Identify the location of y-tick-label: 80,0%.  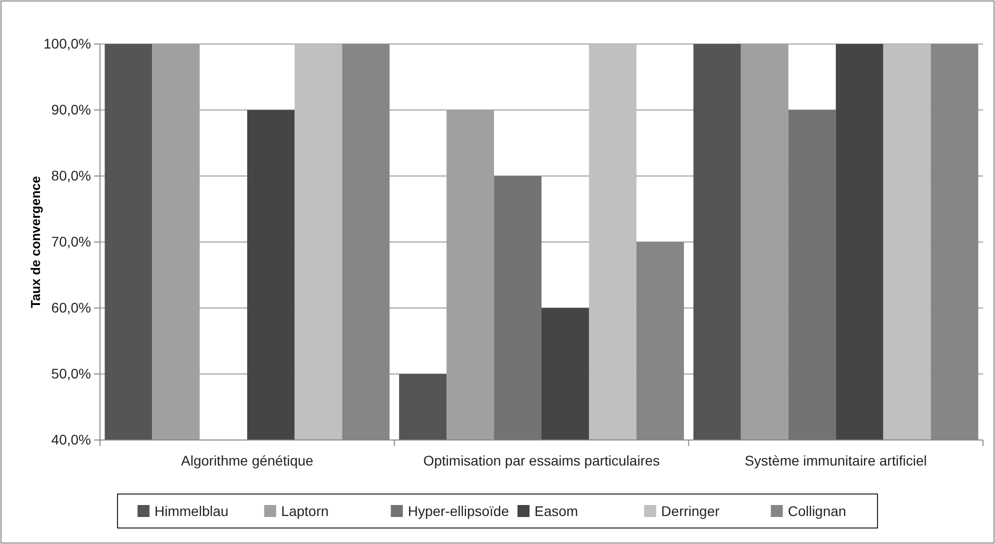
(71, 175).